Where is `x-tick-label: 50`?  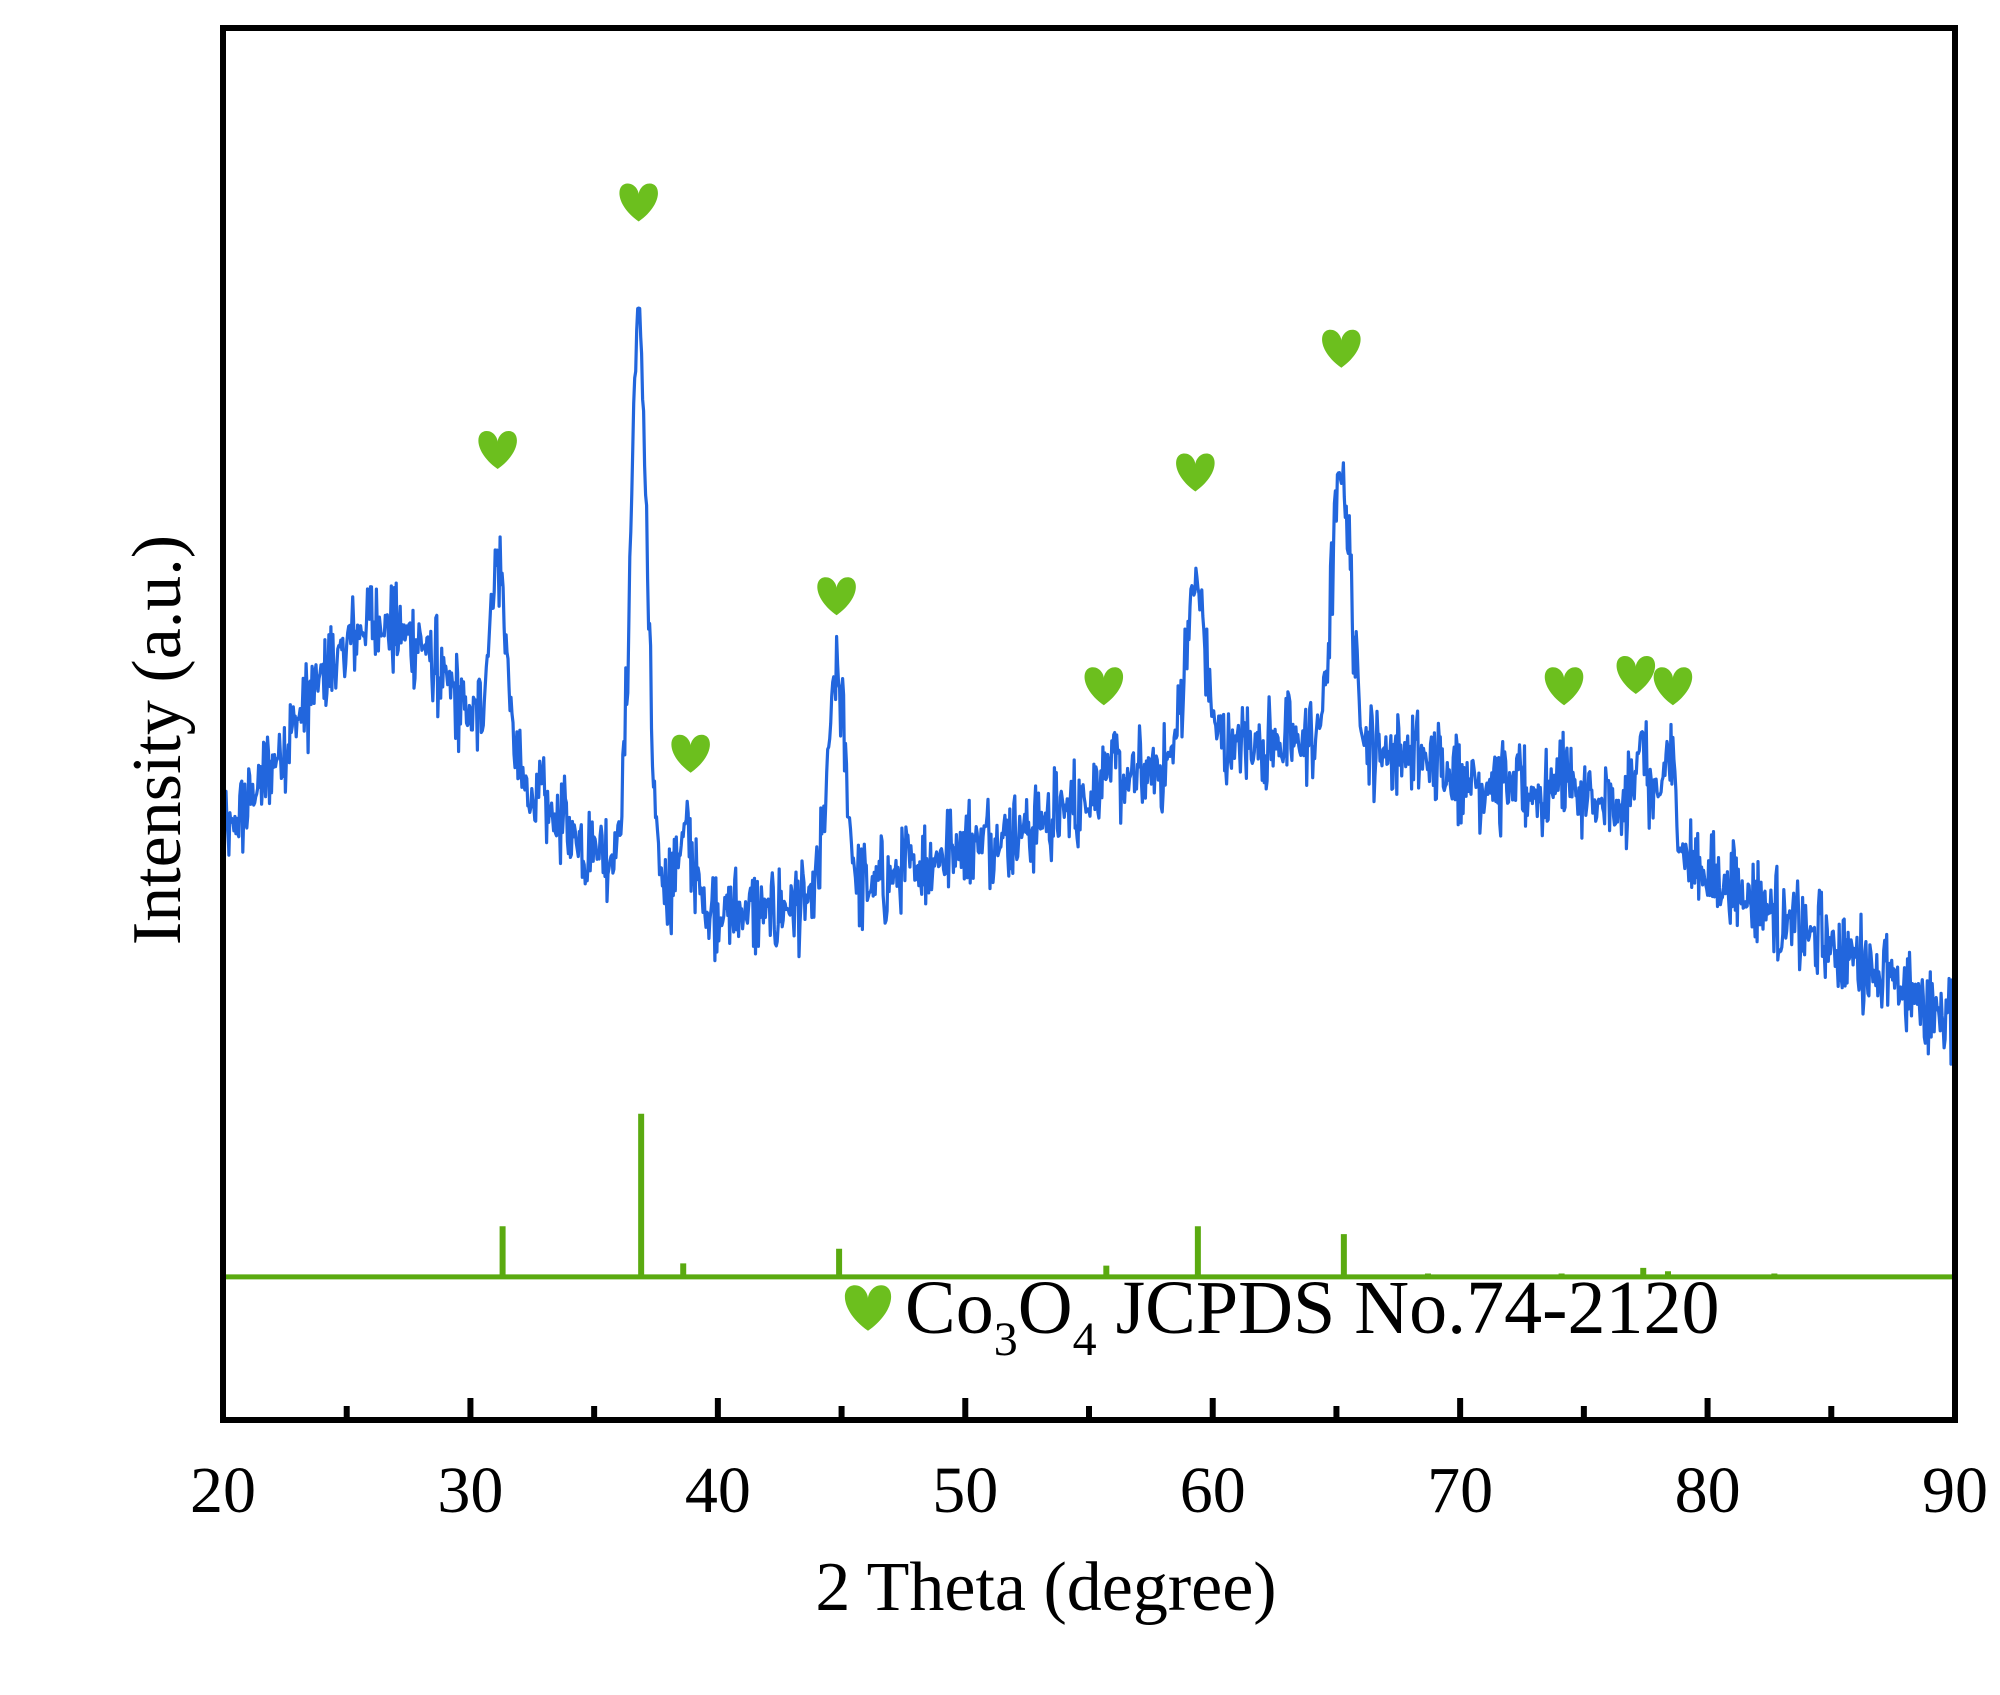
x-tick-label: 50 is located at coordinates (965, 1490).